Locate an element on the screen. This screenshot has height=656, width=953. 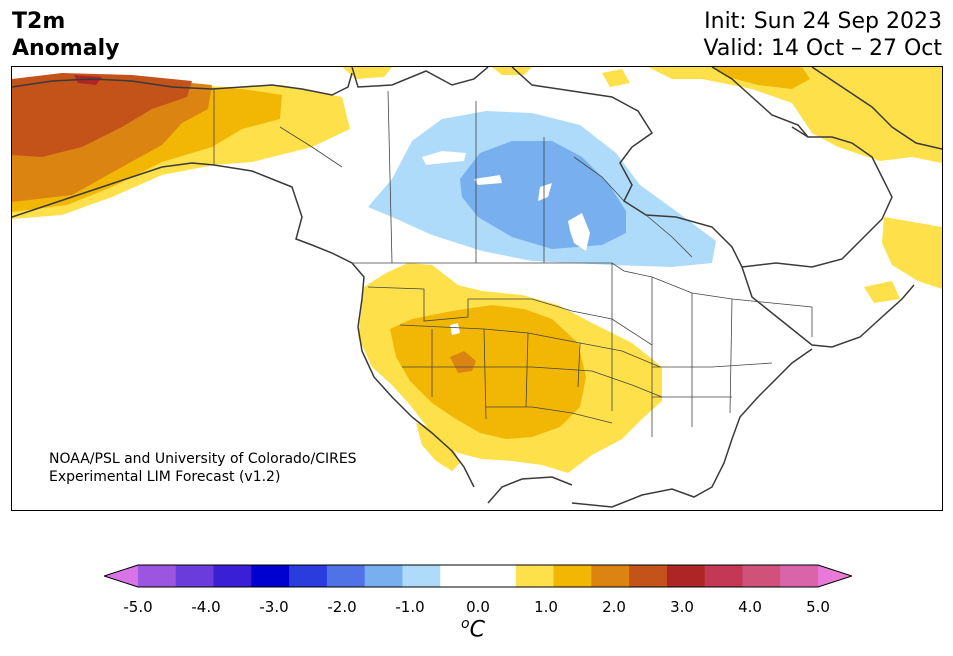
colorbar-ticks: -5.0 -4.0 -3.0 -2.0 -1.0 0.0 1.0 2.0 3.0 4.0 5.0 is located at coordinates (476, 608).